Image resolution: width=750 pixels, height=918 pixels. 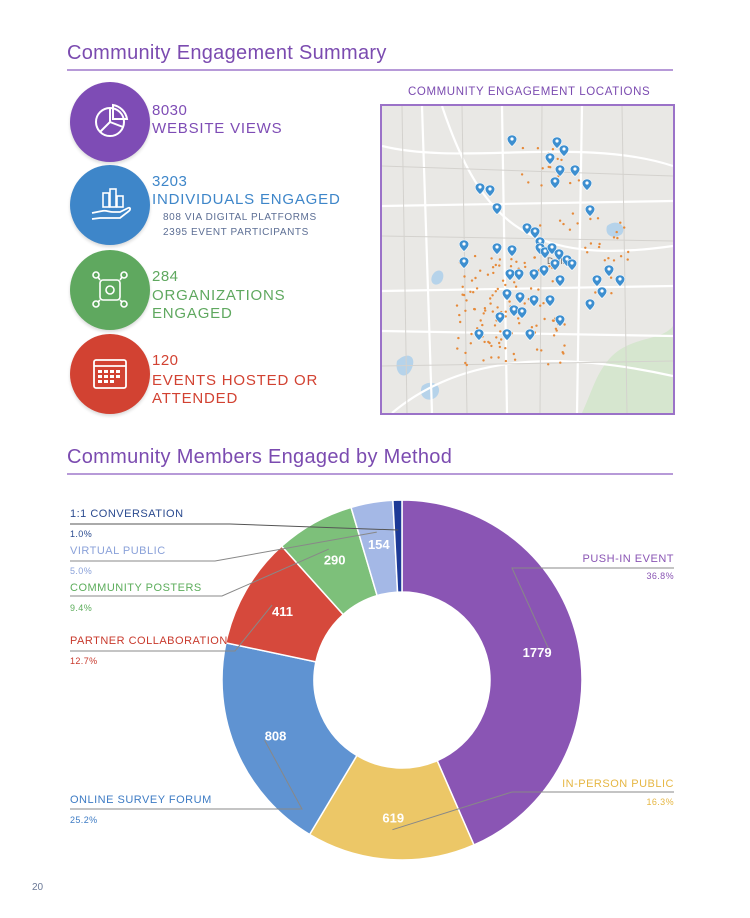 I want to click on donut-slice-1-1-conversation, so click(x=397, y=546).